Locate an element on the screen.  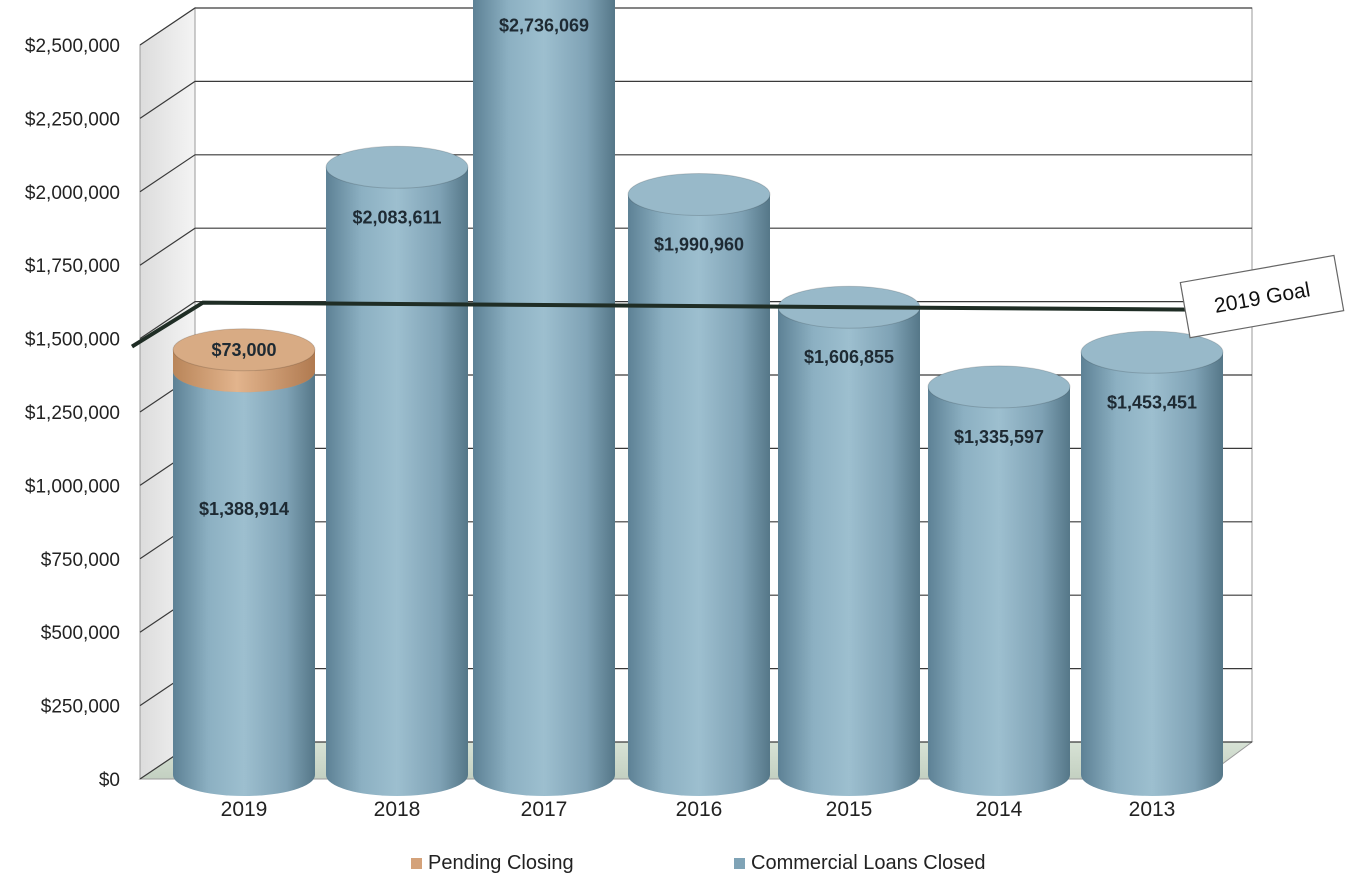
y-tick-label: $2,250,000 is located at coordinates (72, 119).